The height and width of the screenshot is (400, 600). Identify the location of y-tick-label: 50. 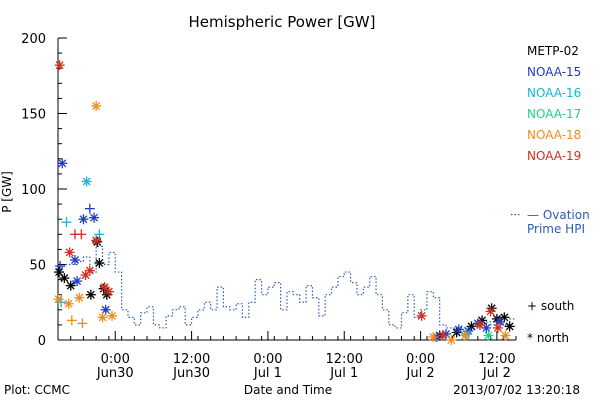
(37, 266).